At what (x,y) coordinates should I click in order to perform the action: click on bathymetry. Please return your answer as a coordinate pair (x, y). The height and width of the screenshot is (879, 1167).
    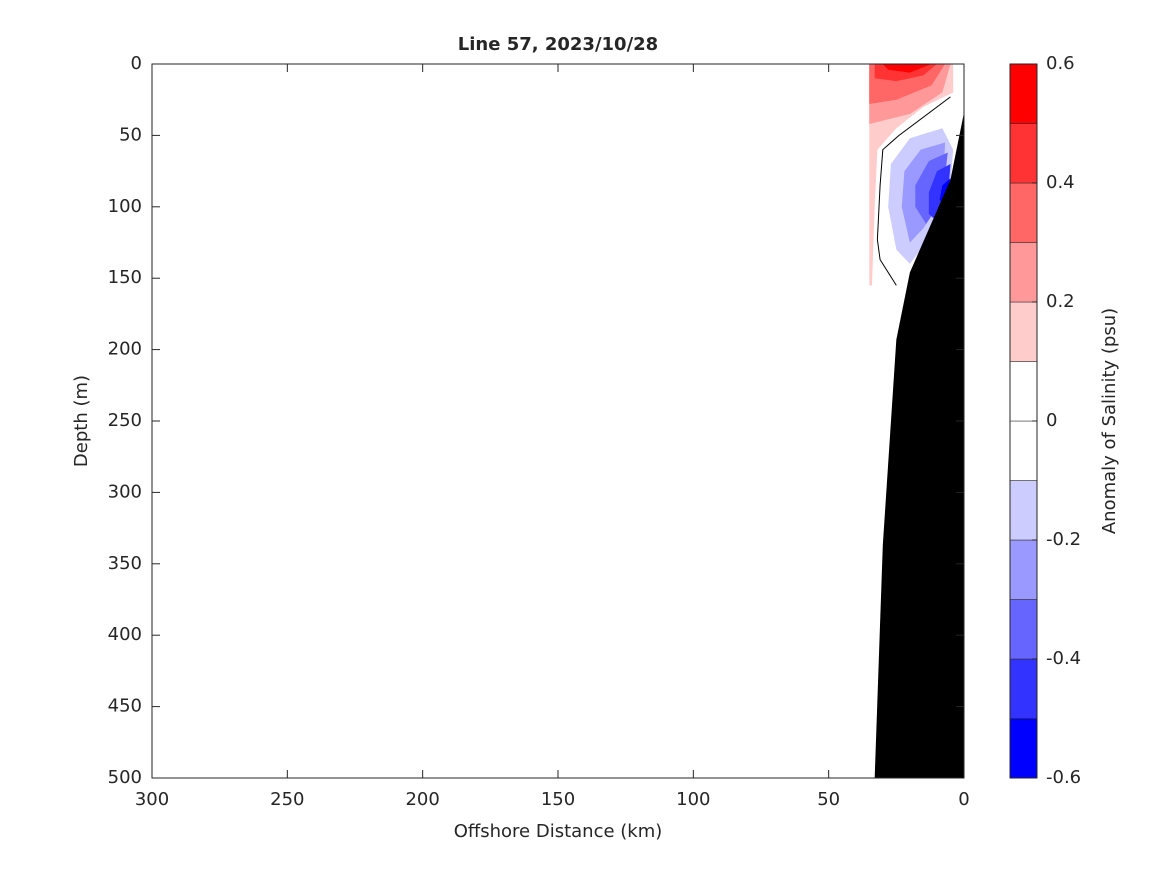
    Looking at the image, I should click on (919, 445).